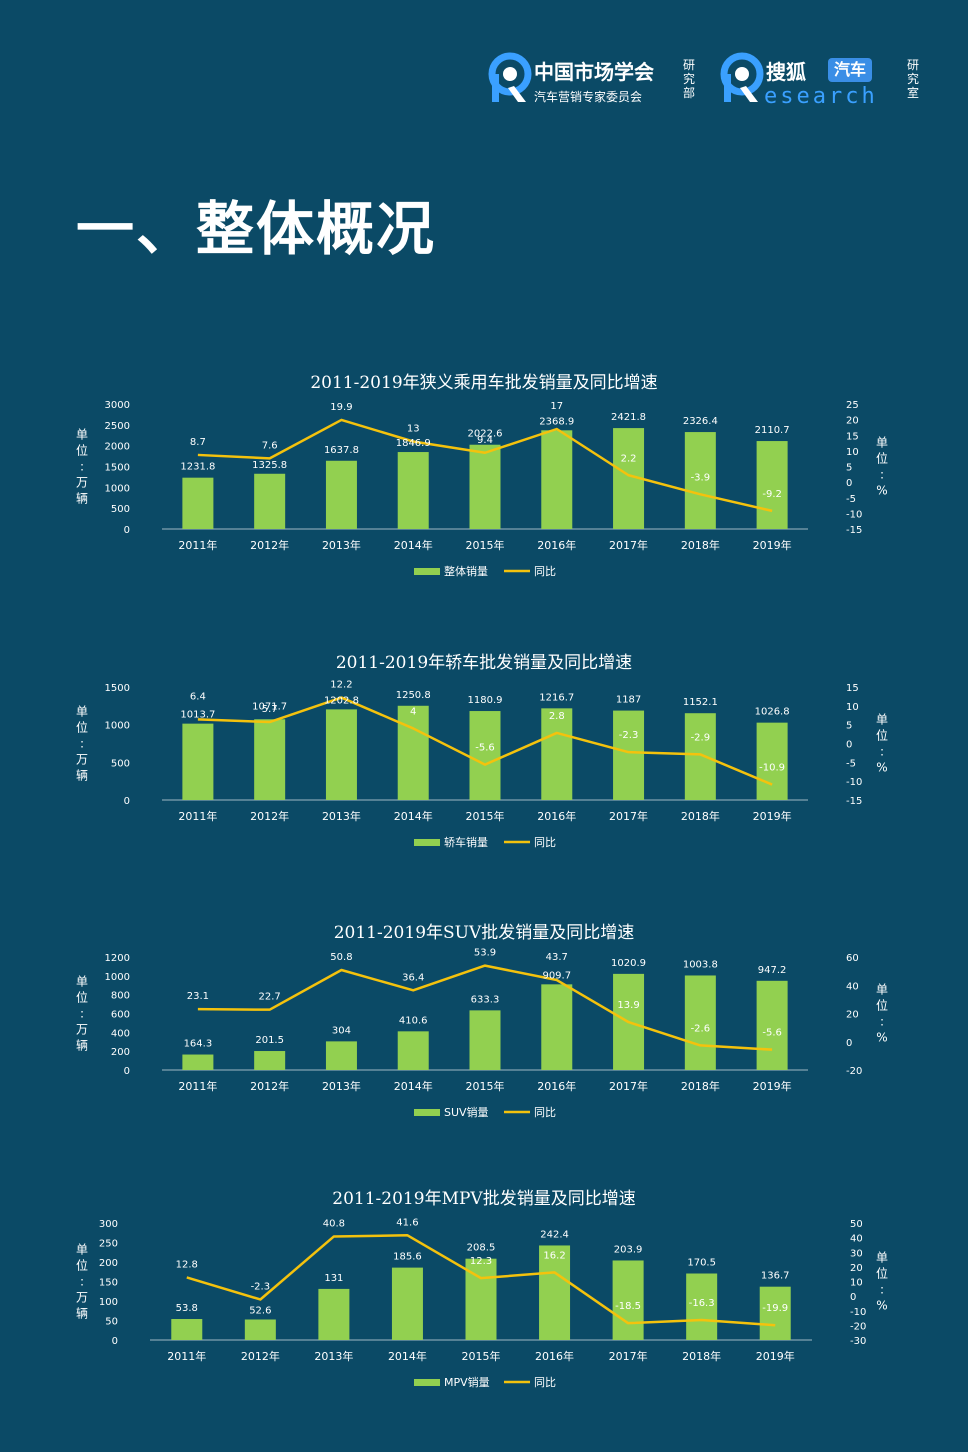 This screenshot has width=968, height=1452. I want to click on line-value-label: 12.2, so click(341, 685).